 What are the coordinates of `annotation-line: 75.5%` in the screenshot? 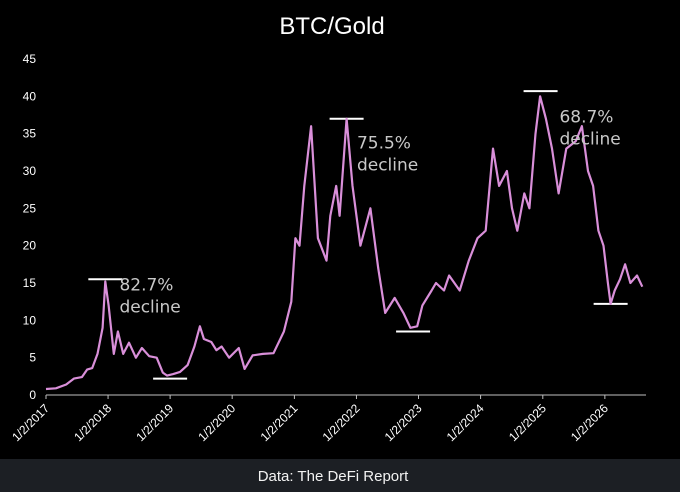 It's located at (384, 144).